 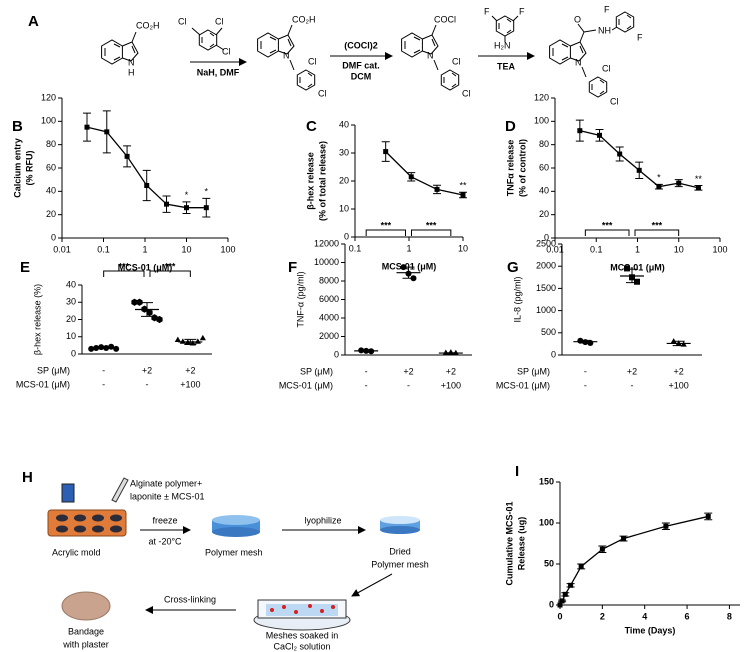 I want to click on y-tick-label: 1500, so click(x=546, y=288).